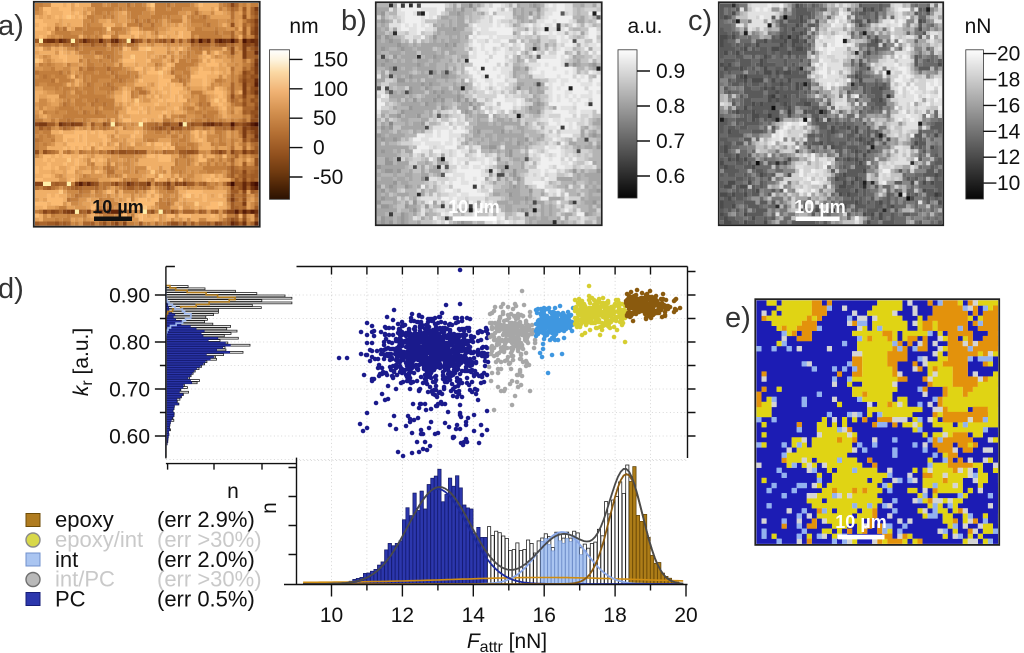 The width and height of the screenshot is (1024, 653). I want to click on svg-text: e), so click(738, 318).